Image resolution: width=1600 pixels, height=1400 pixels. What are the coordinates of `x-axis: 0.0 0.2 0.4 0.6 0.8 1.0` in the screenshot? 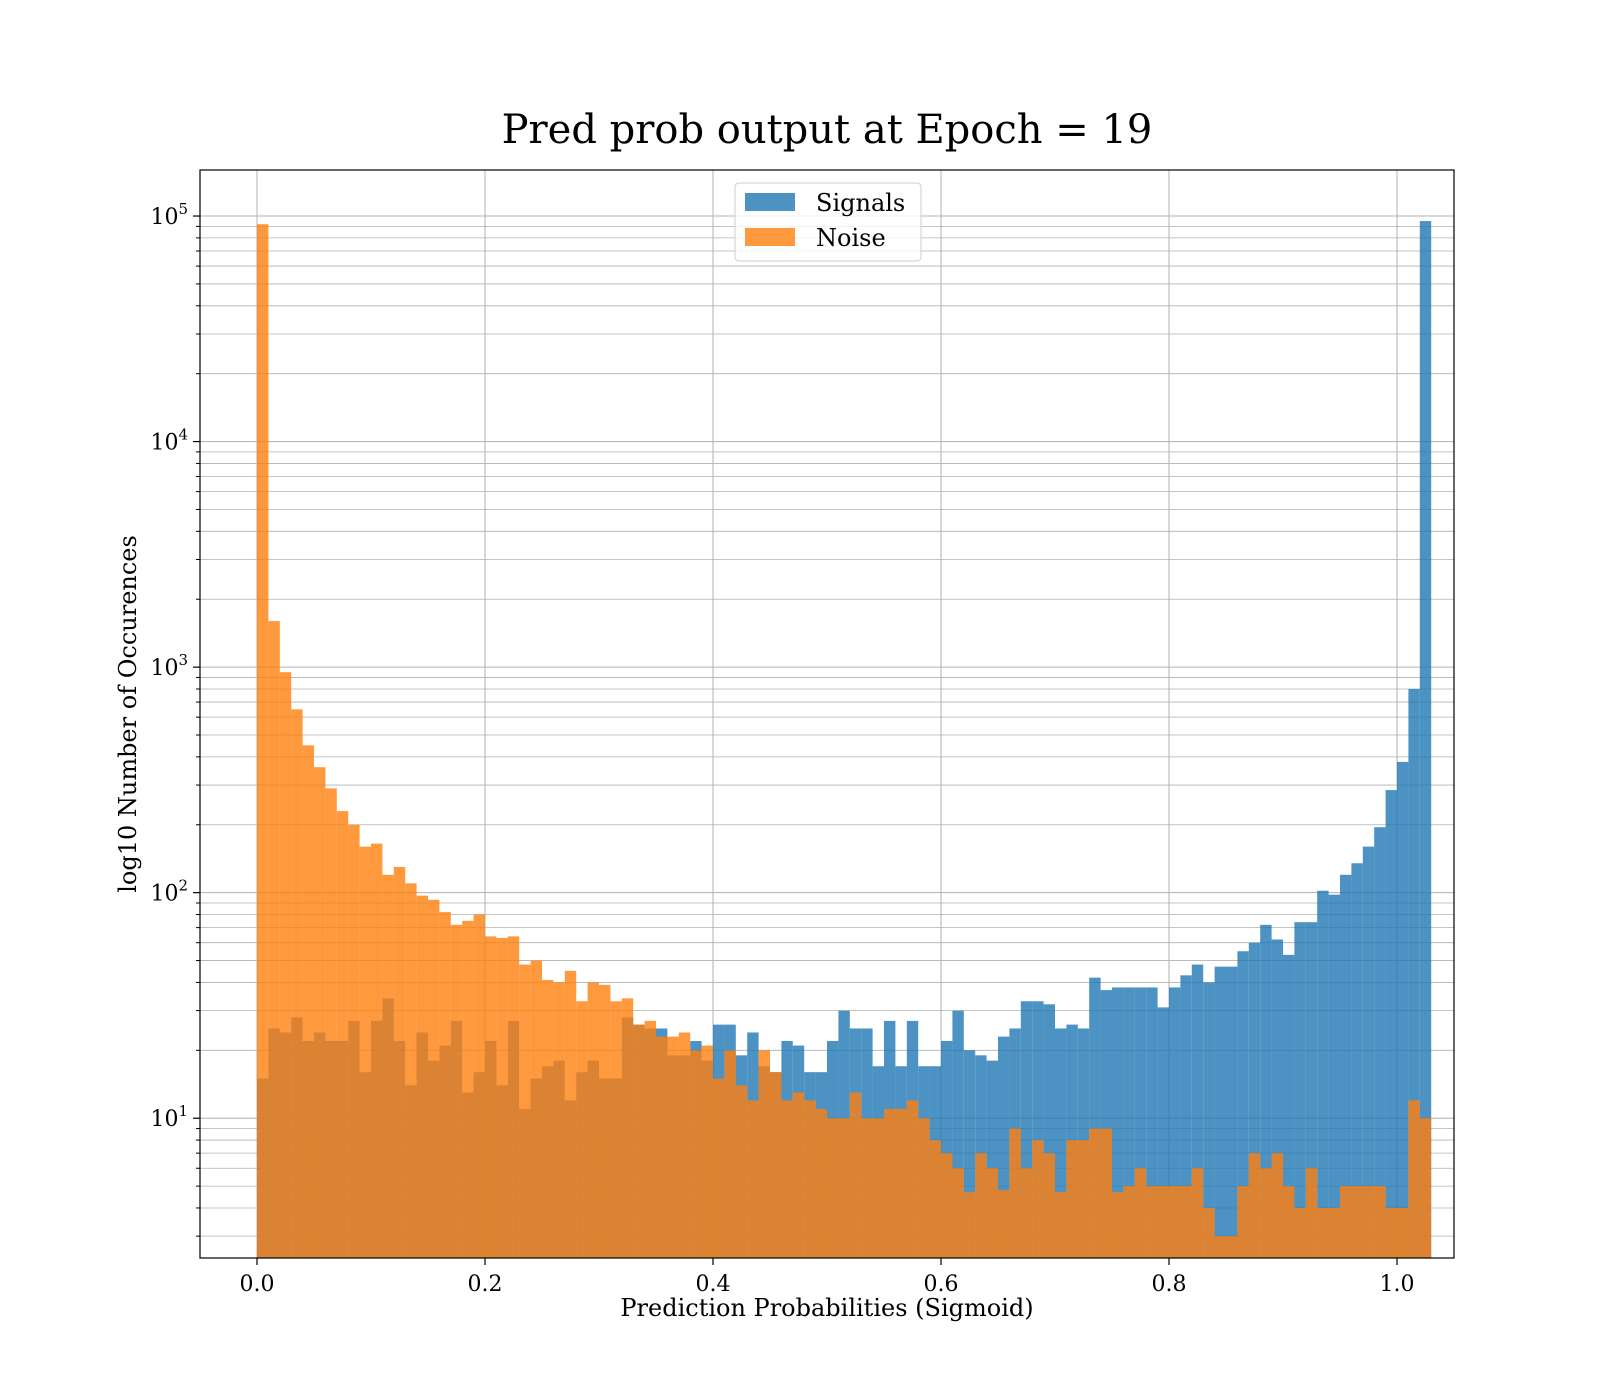 It's located at (827, 1277).